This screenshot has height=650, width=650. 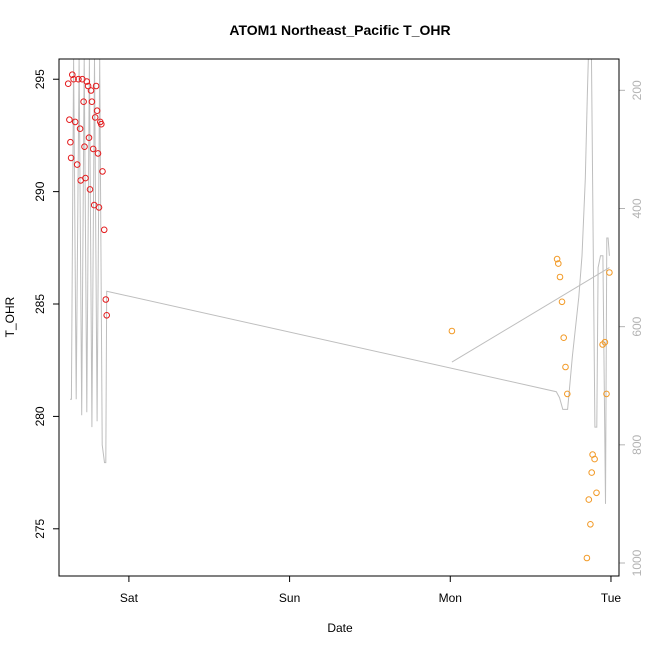 I want to click on y-tick-label-290: 290, so click(x=40, y=191).